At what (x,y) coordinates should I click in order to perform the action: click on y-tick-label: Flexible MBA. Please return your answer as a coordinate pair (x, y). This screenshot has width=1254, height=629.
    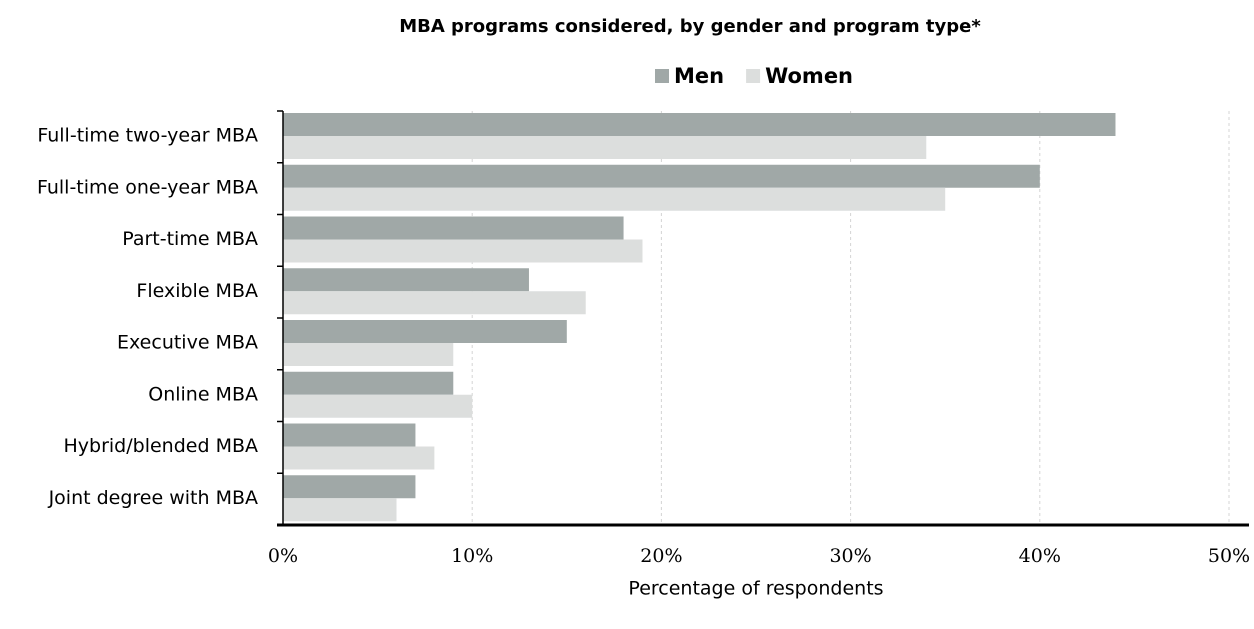
    Looking at the image, I should click on (197, 291).